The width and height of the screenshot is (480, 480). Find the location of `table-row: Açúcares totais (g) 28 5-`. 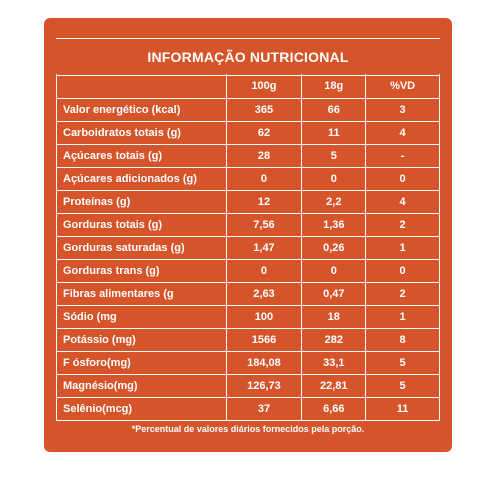

table-row: Açúcares totais (g) 28 5- is located at coordinates (248, 156).